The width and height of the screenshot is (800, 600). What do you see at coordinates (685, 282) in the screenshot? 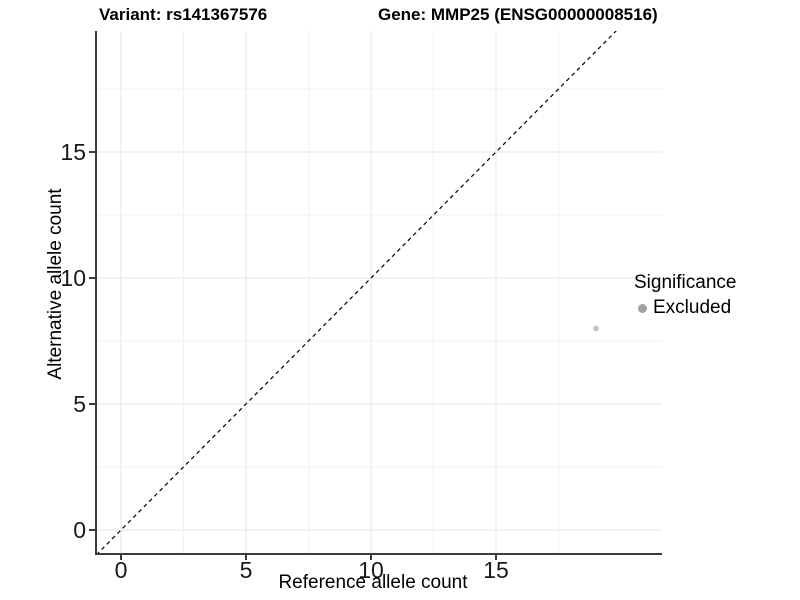
I see `legend-title: Significance` at bounding box center [685, 282].